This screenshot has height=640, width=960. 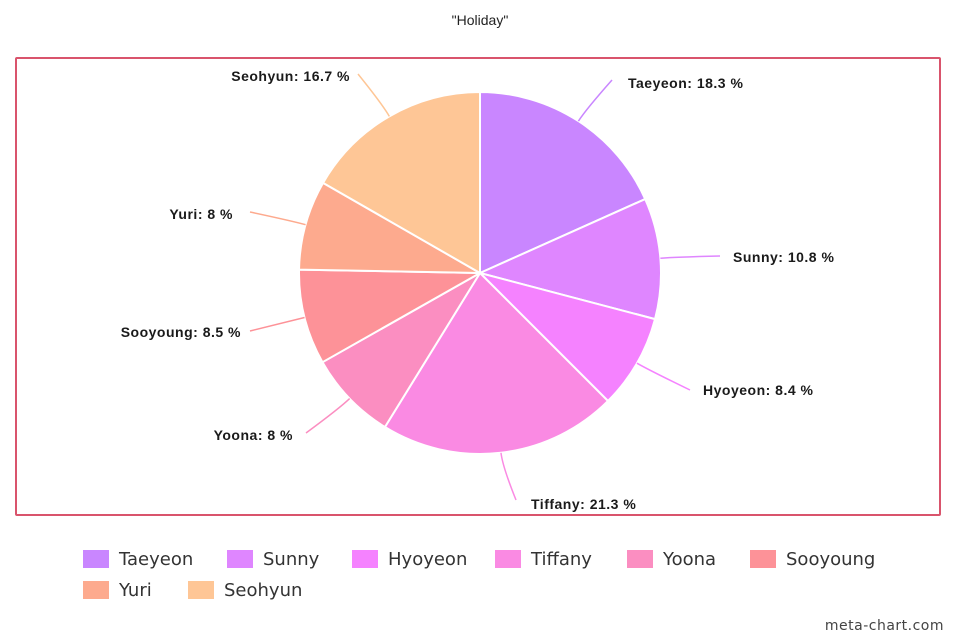 I want to click on leader-line-sooyoung, so click(x=277, y=324).